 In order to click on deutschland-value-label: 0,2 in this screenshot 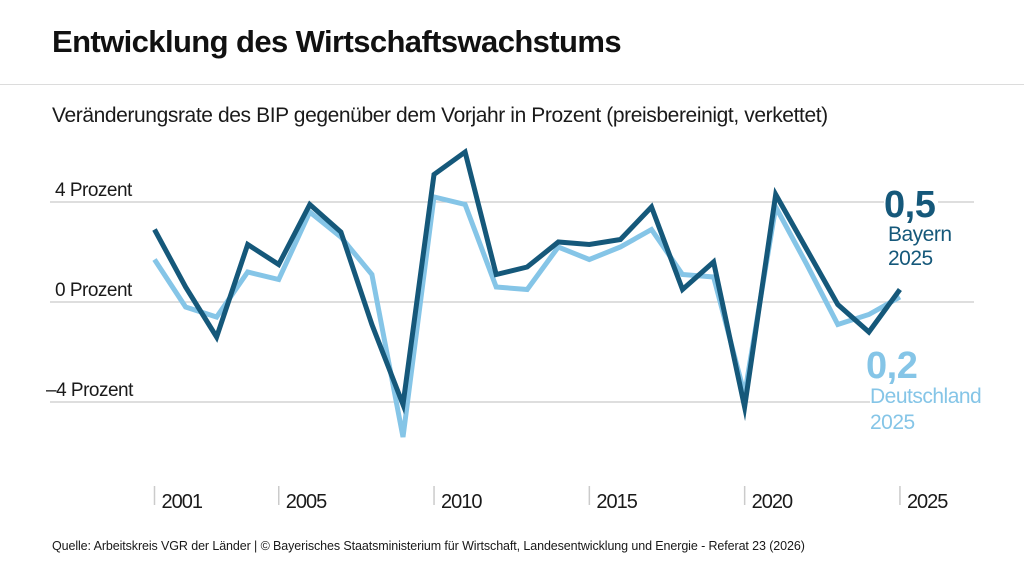, I will do `click(893, 366)`.